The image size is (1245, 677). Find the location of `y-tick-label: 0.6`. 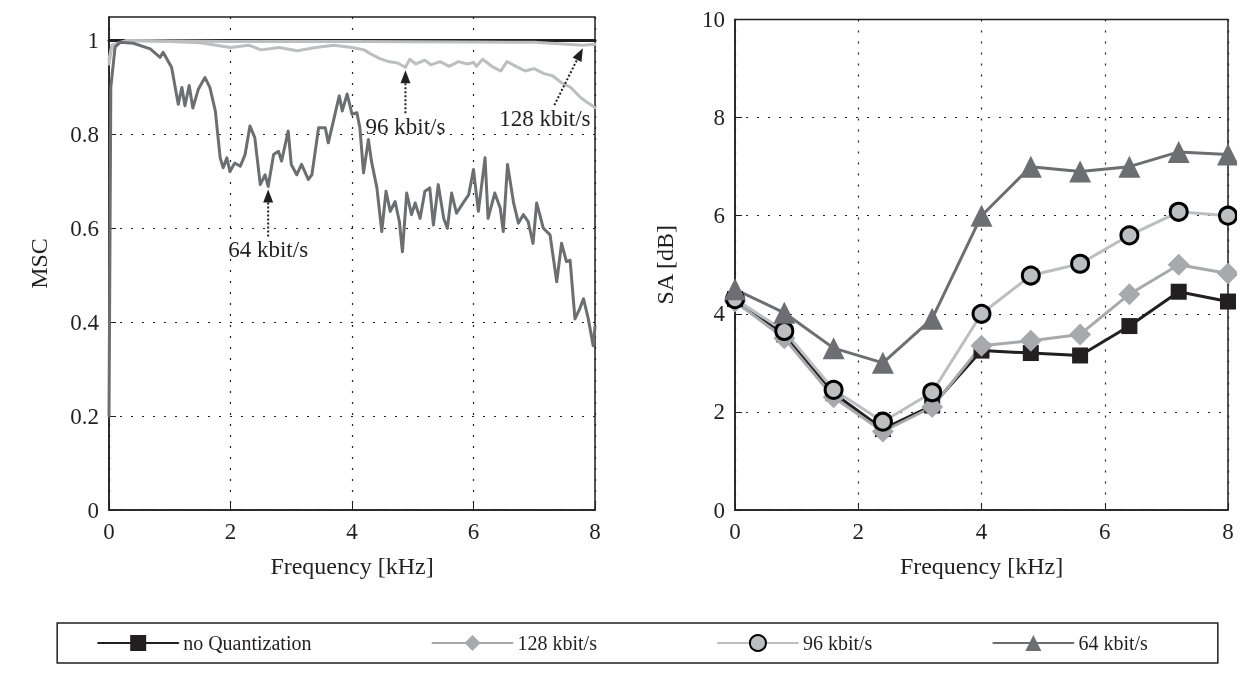

y-tick-label: 0.6 is located at coordinates (84, 228).